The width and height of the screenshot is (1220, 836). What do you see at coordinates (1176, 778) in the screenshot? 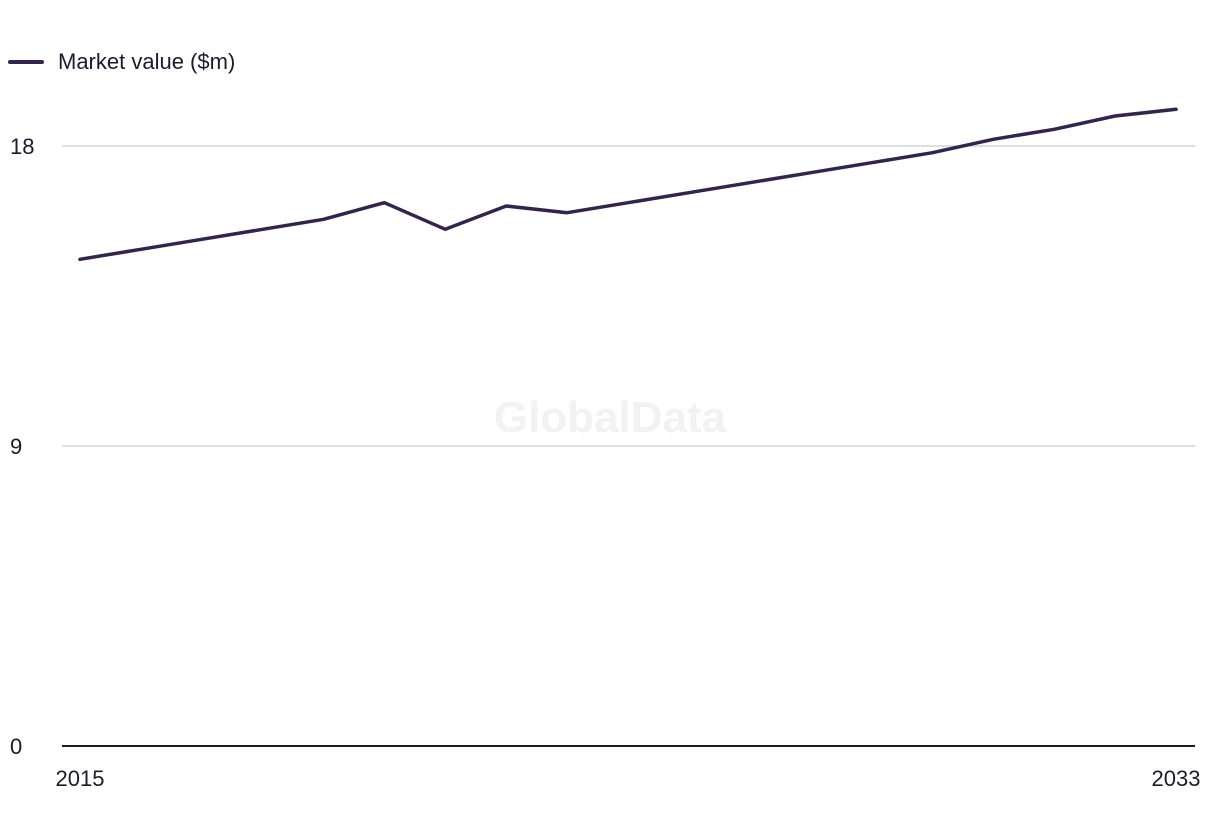
I see `x-tick-label: 2033` at bounding box center [1176, 778].